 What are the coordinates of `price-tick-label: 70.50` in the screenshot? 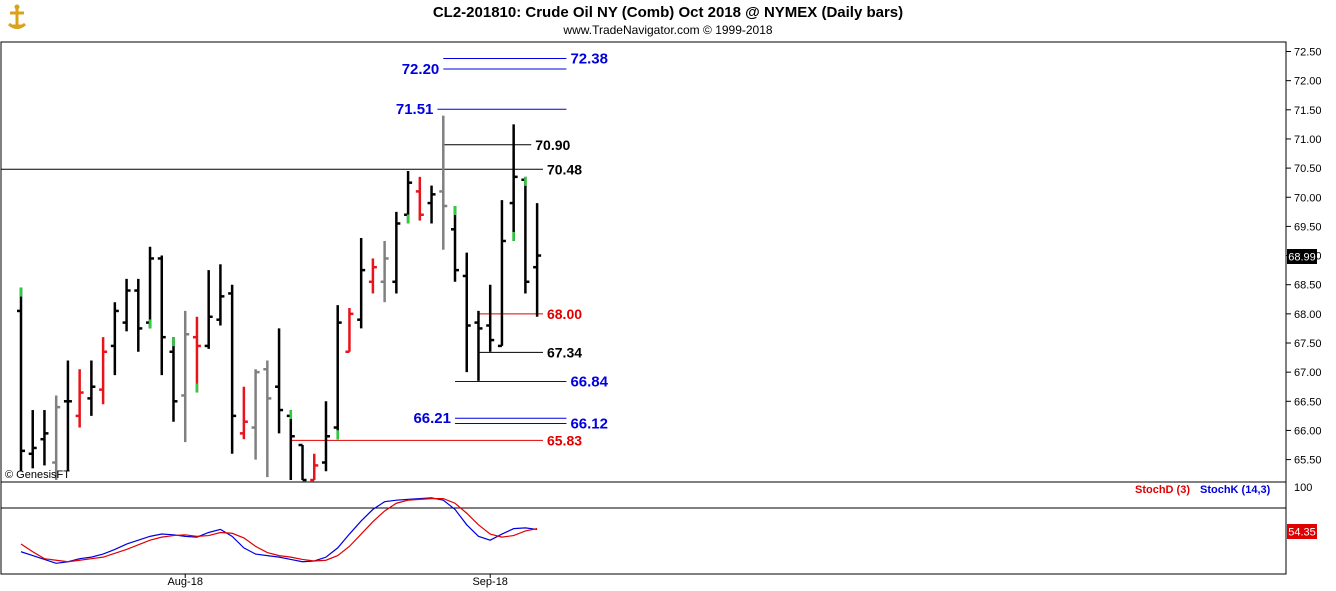 It's located at (1308, 169).